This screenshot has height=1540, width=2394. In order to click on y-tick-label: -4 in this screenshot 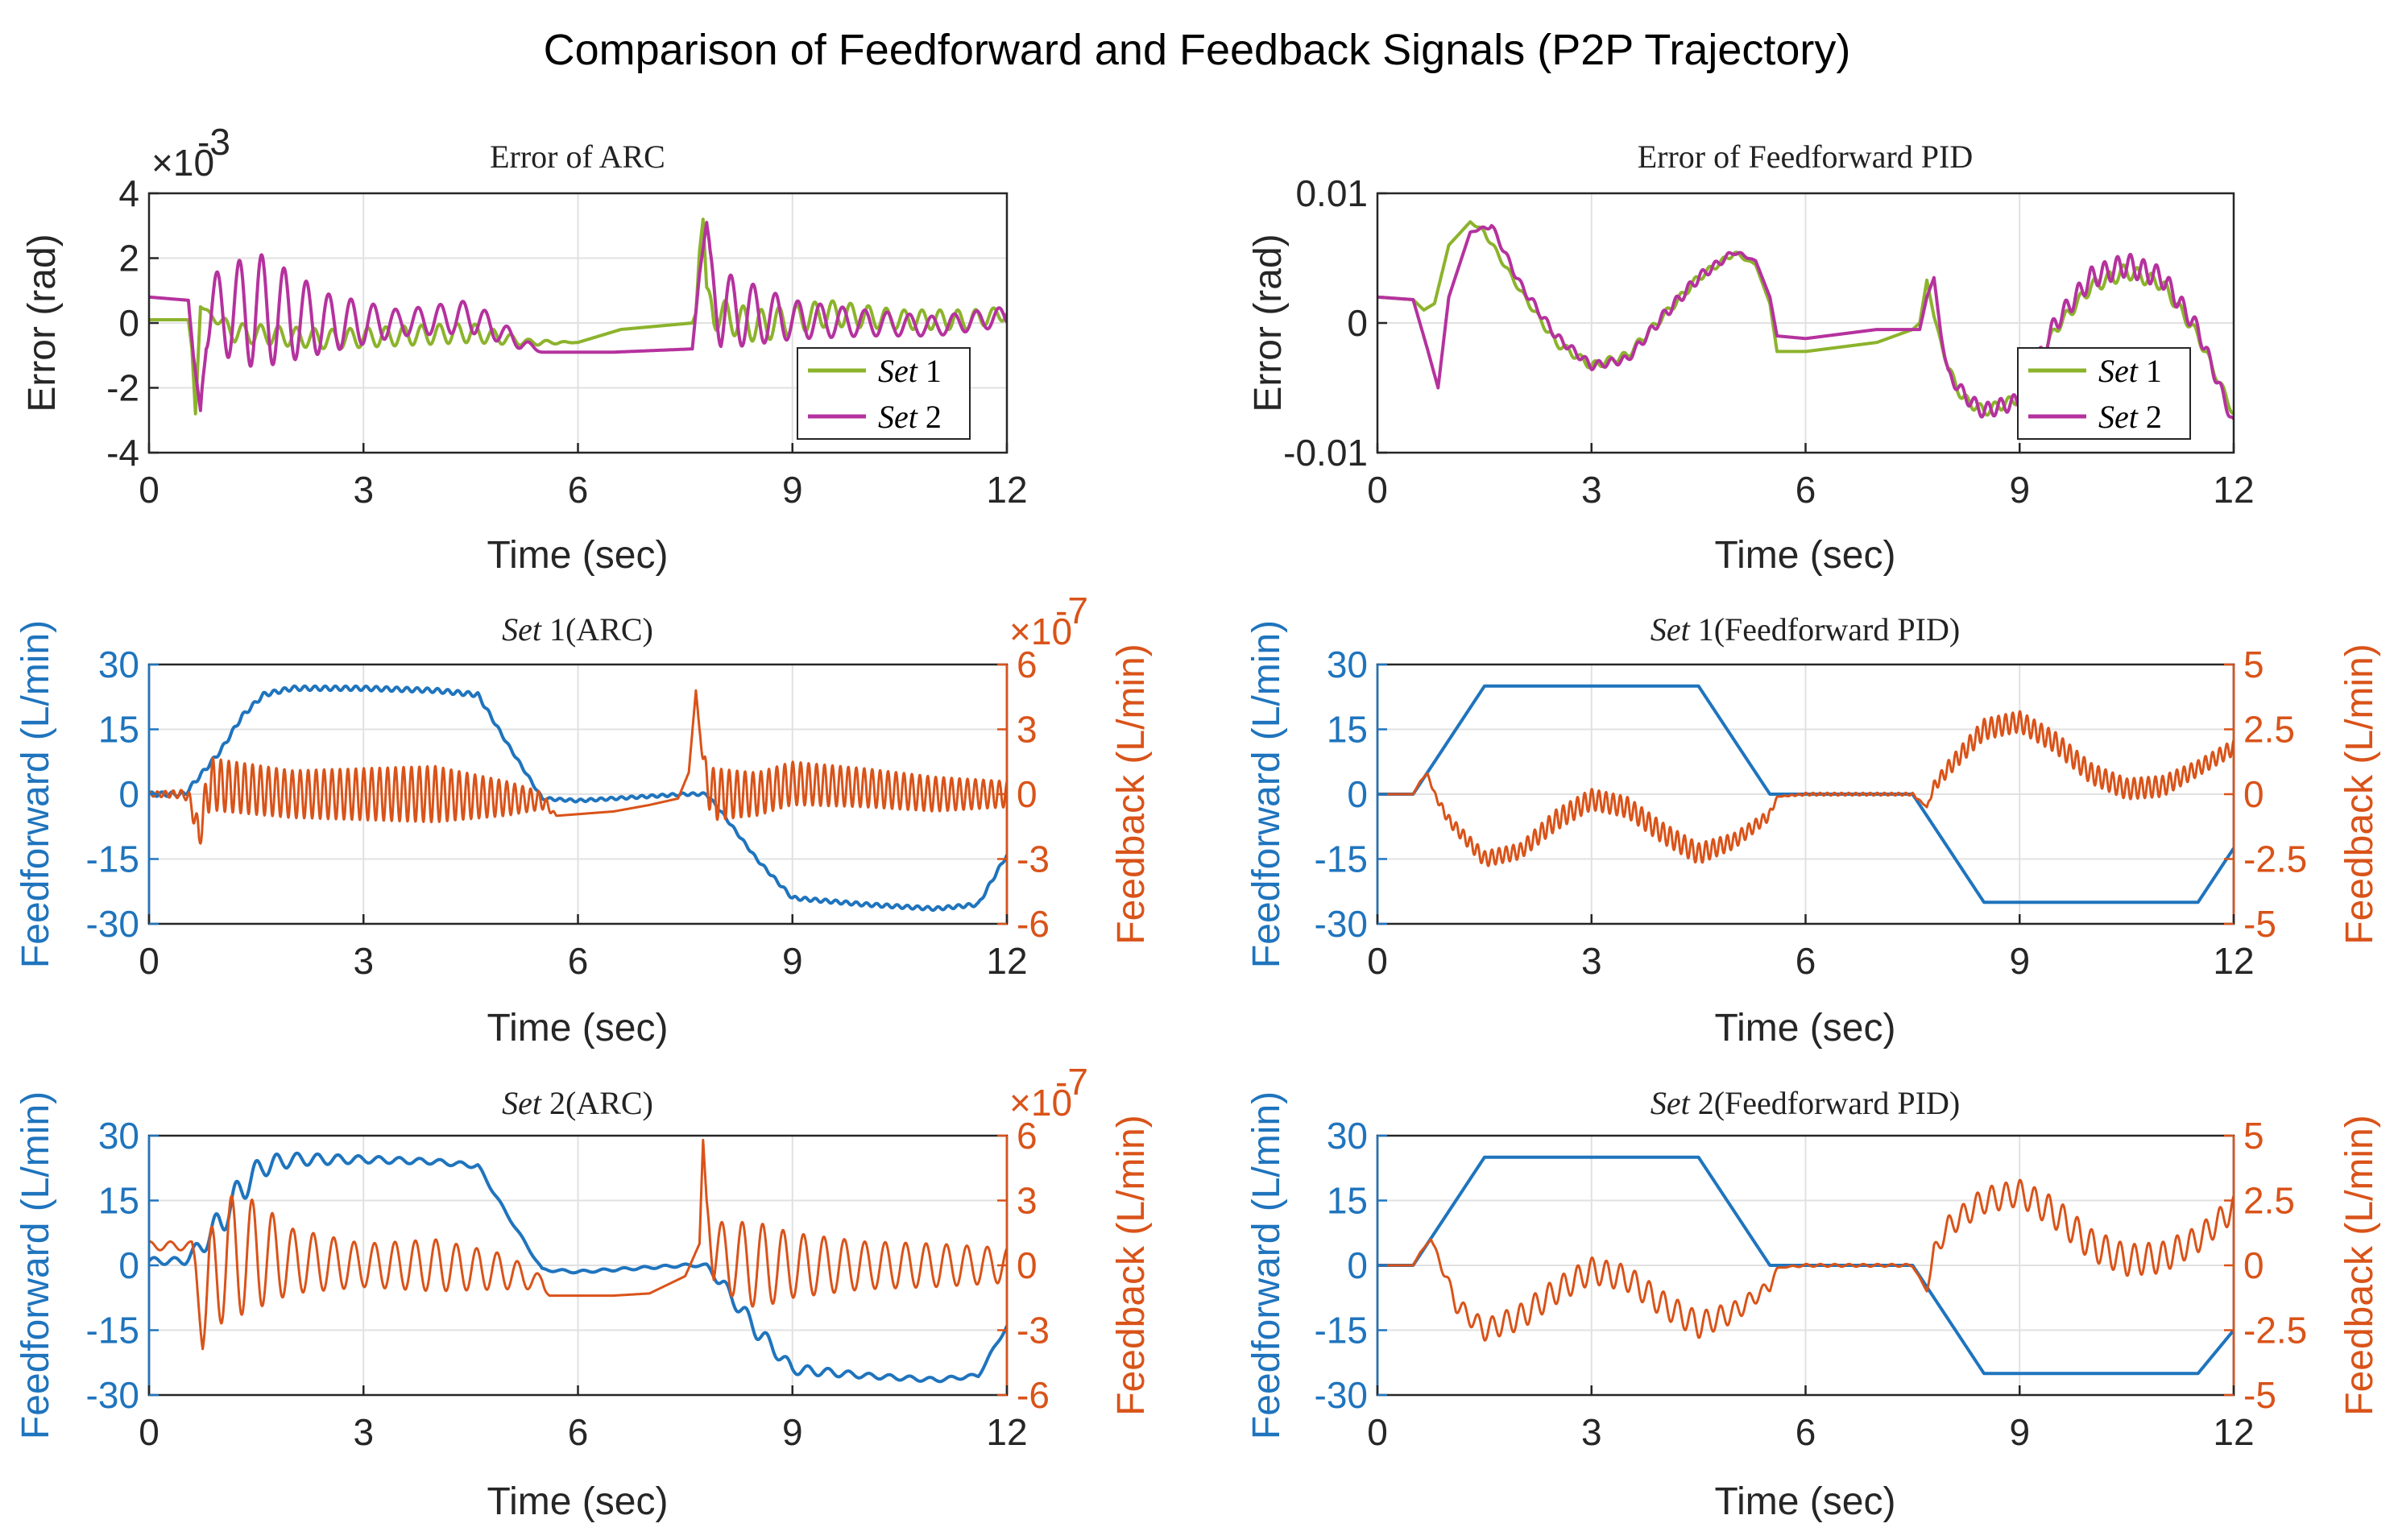, I will do `click(122, 453)`.